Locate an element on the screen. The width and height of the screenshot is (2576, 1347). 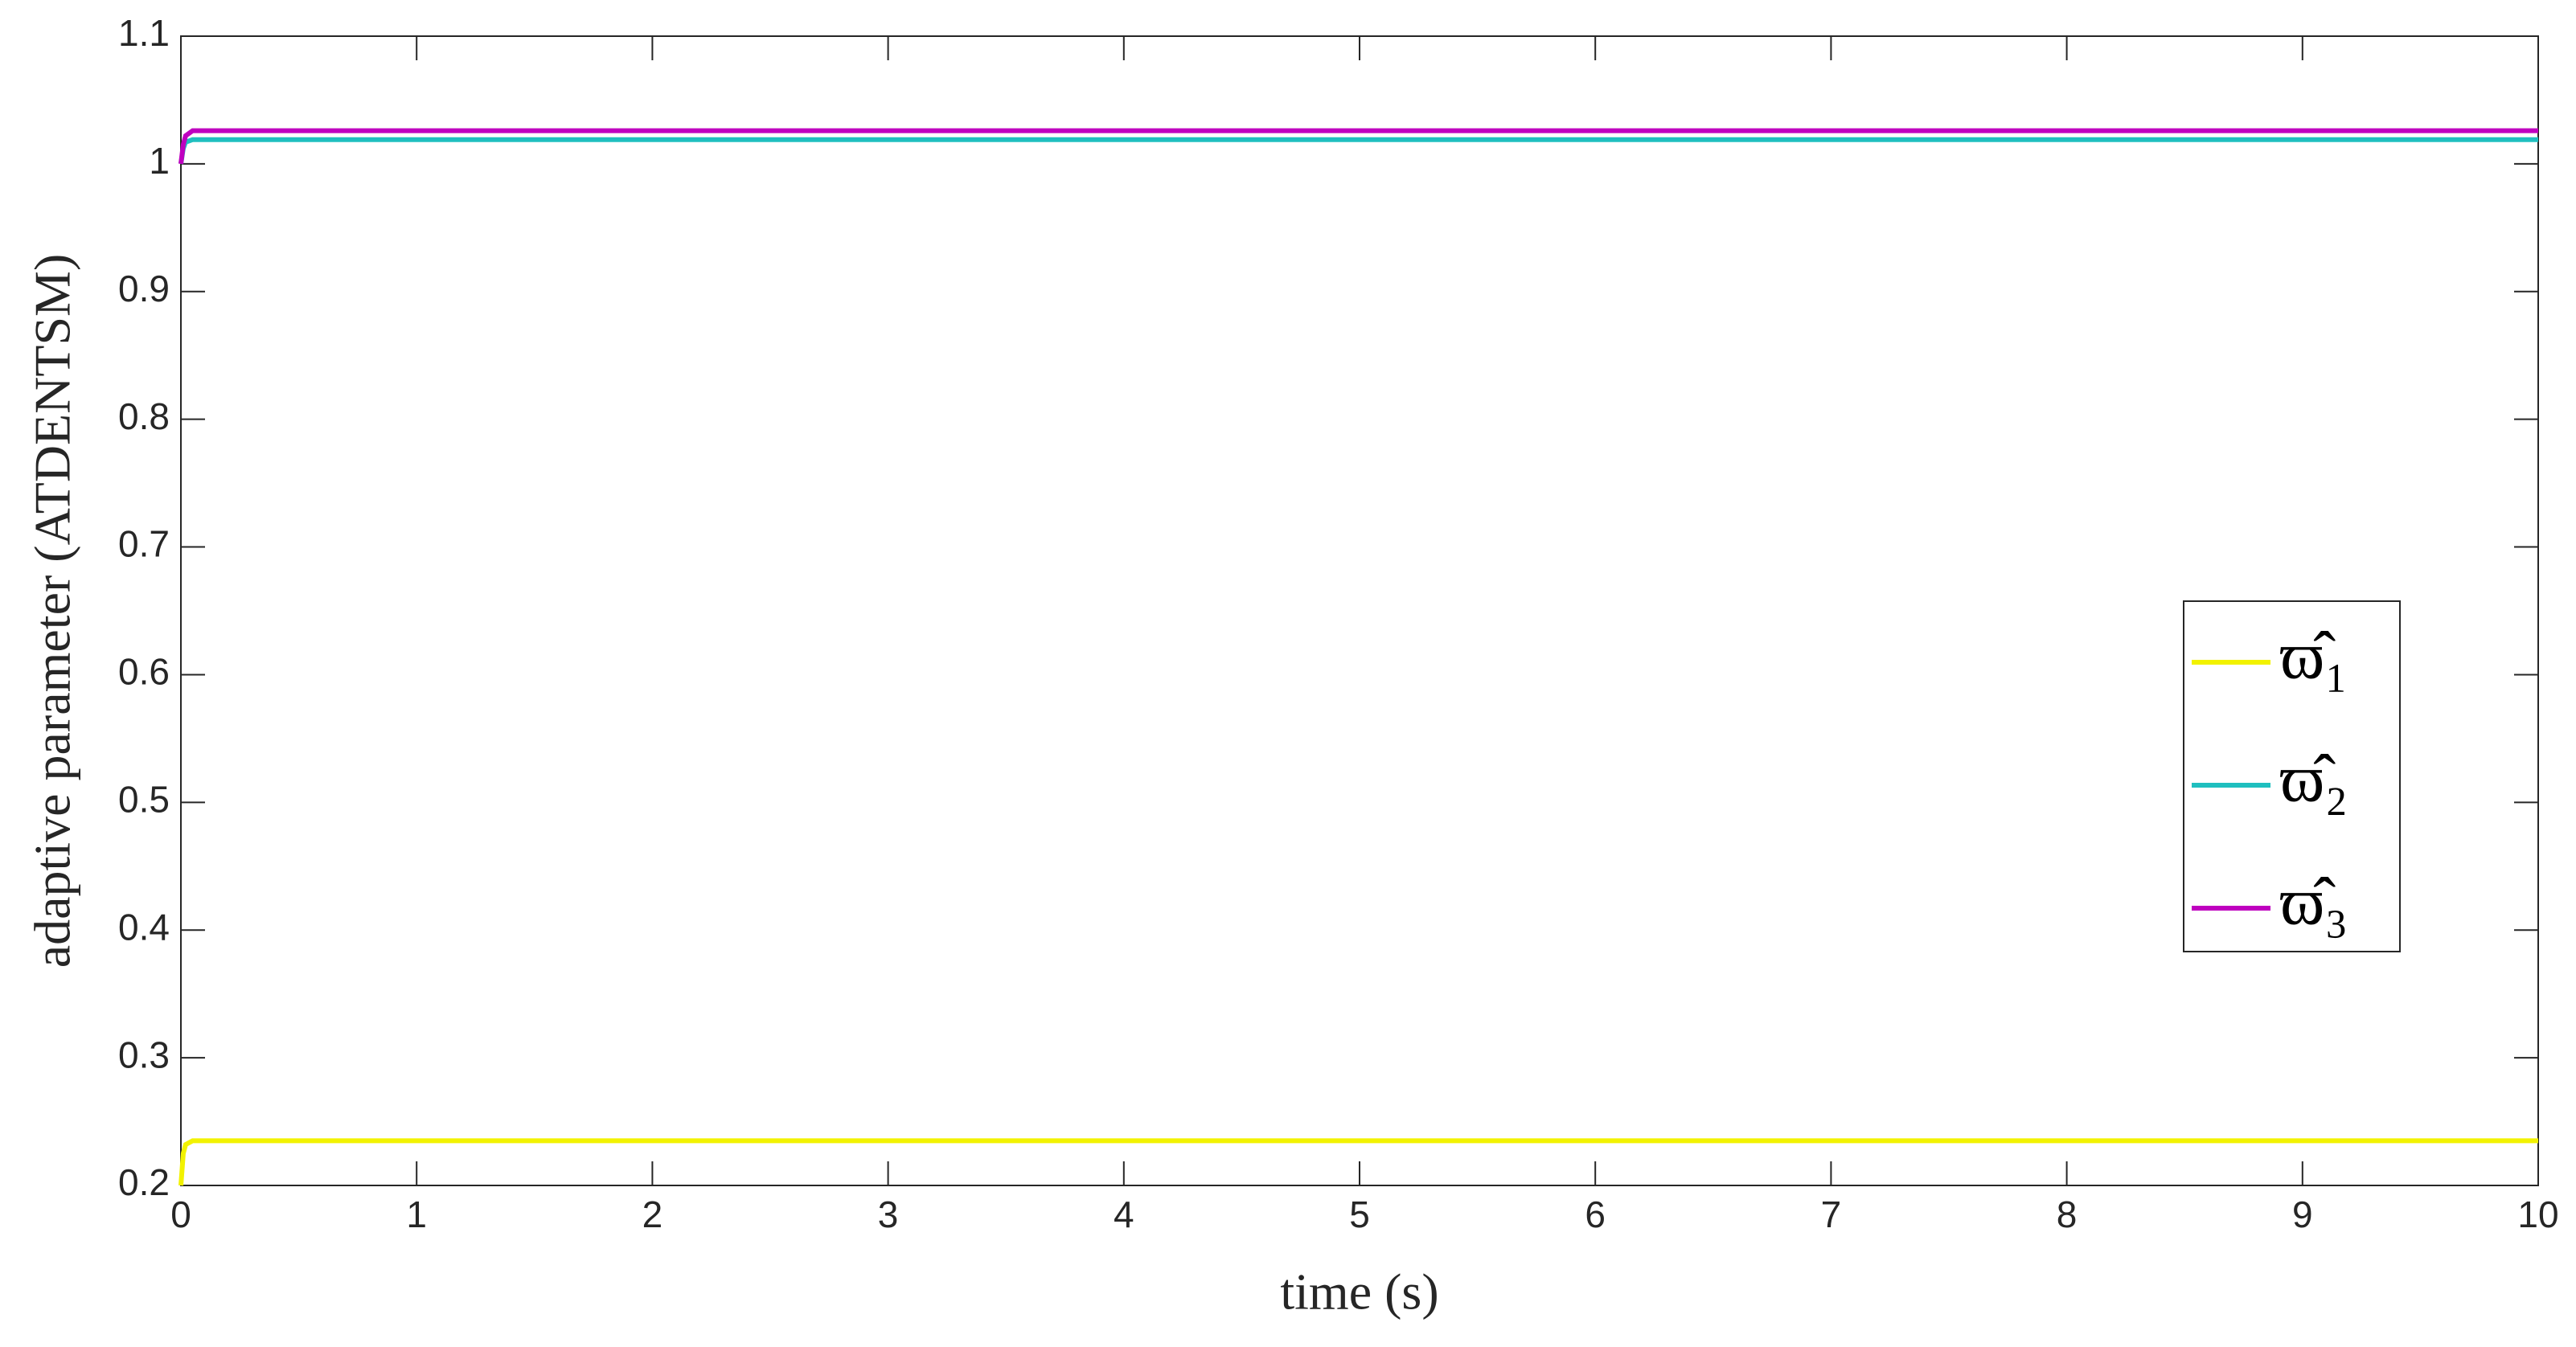
x-tick-label: 5 is located at coordinates (1359, 1214).